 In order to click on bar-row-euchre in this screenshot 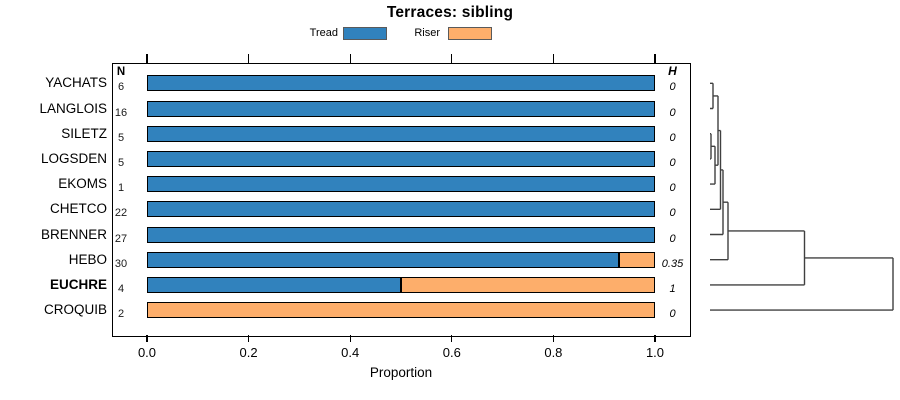, I will do `click(401, 284)`.